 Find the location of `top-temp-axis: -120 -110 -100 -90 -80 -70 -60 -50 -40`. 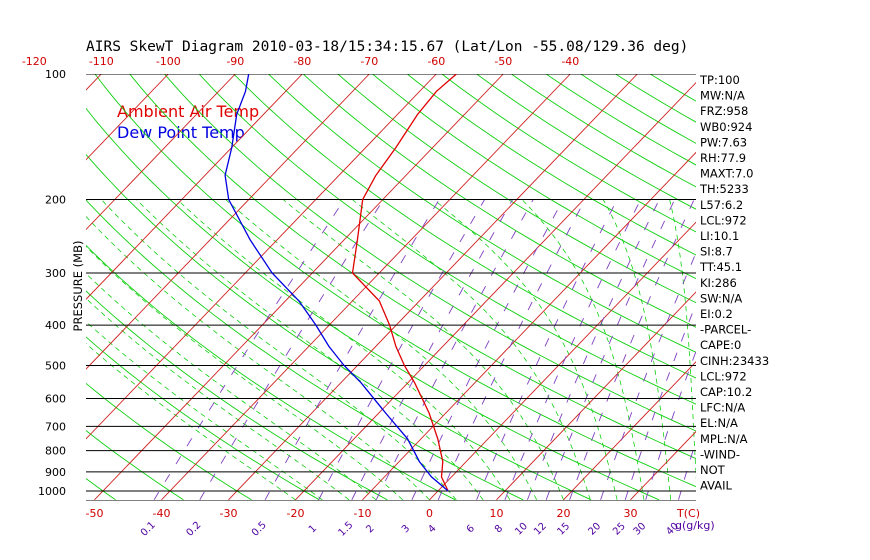

top-temp-axis: -120 -110 -100 -90 -80 -70 -60 -50 -40 is located at coordinates (300, 61).